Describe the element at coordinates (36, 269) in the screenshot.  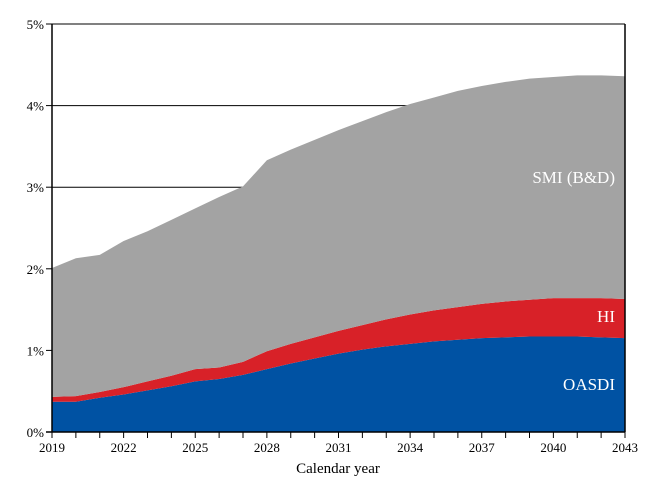
I see `y-tick-label: 2%` at that location.